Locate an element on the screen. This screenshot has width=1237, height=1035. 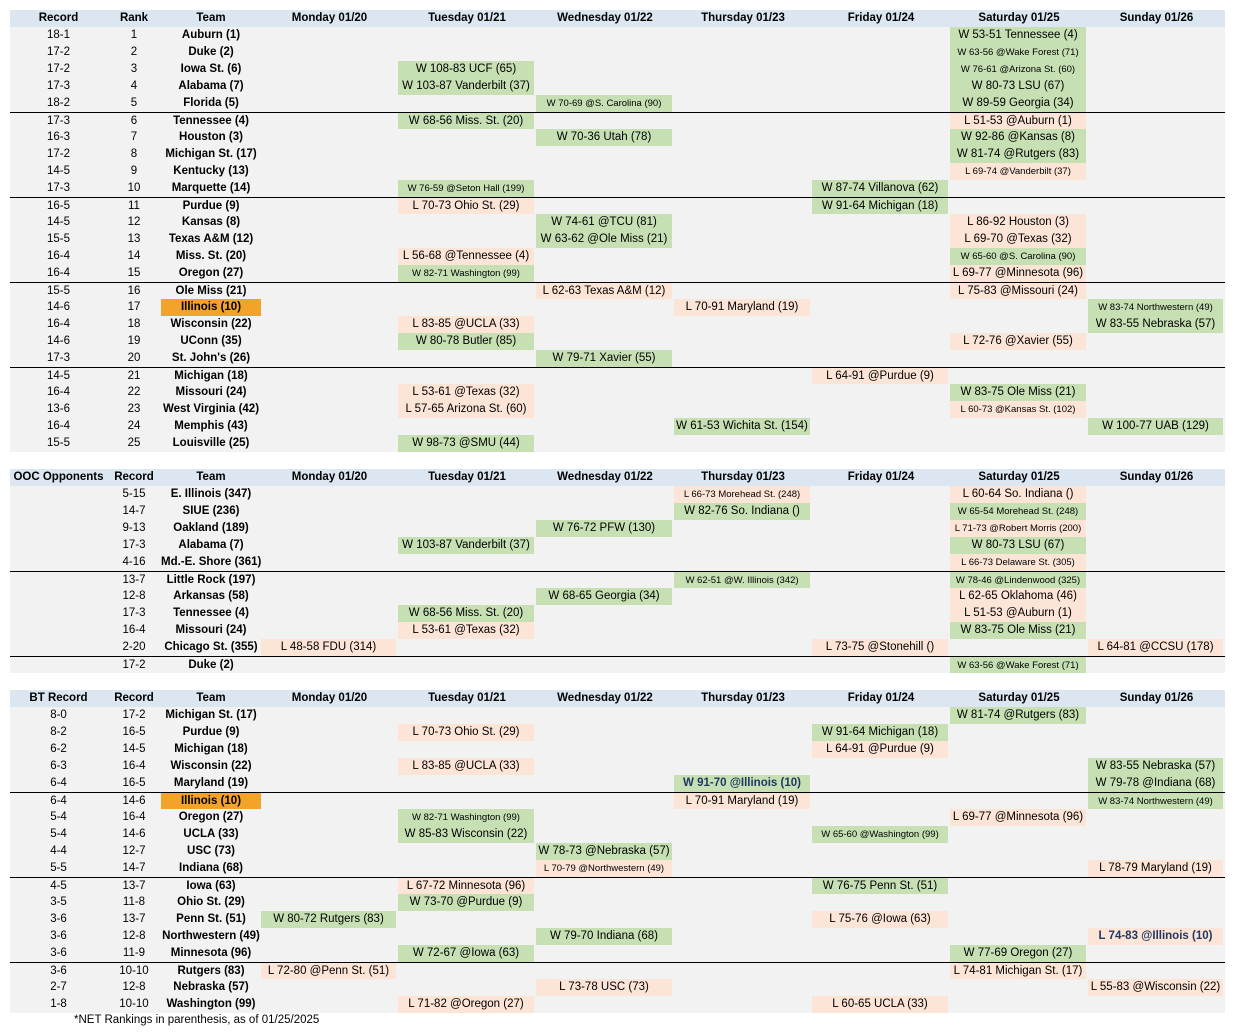
game-result: L 72-80 @Penn St. (51) is located at coordinates (328, 971).